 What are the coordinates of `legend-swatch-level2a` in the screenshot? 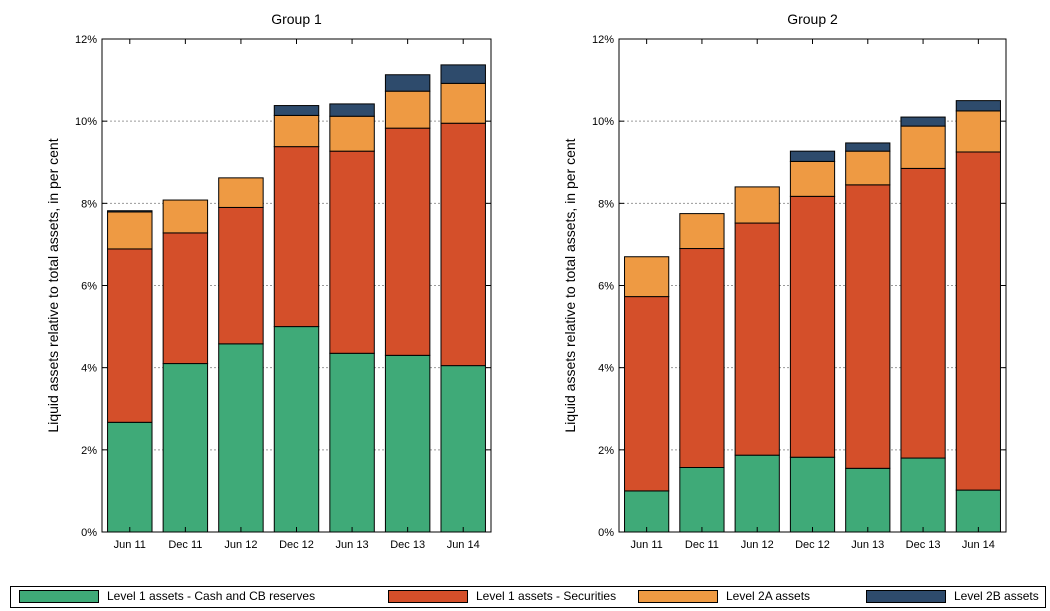 It's located at (678, 596).